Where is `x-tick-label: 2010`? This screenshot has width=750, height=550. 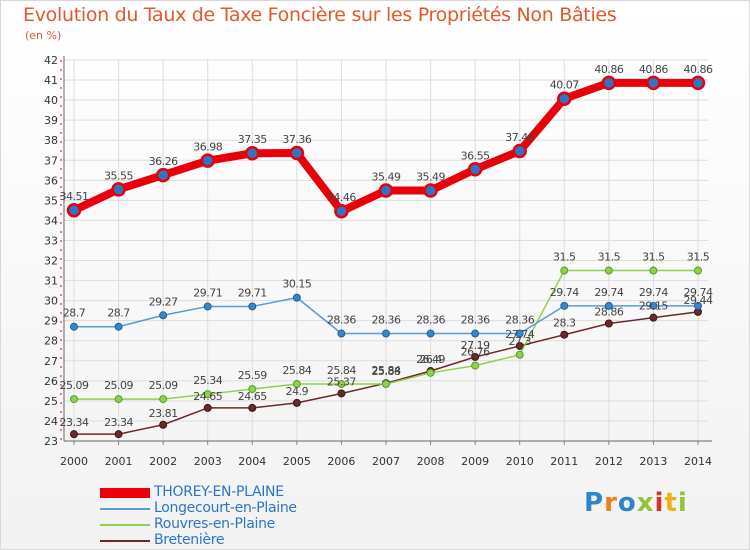
x-tick-label: 2010 is located at coordinates (520, 461).